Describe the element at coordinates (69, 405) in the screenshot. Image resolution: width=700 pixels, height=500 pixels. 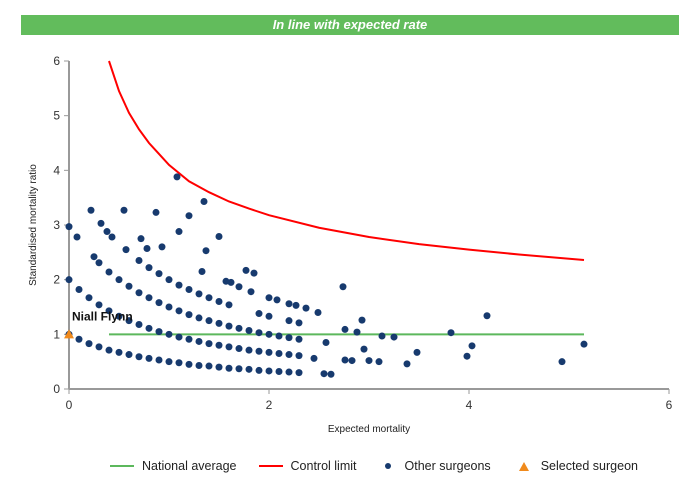
I see `x-tick-label: 0` at that location.